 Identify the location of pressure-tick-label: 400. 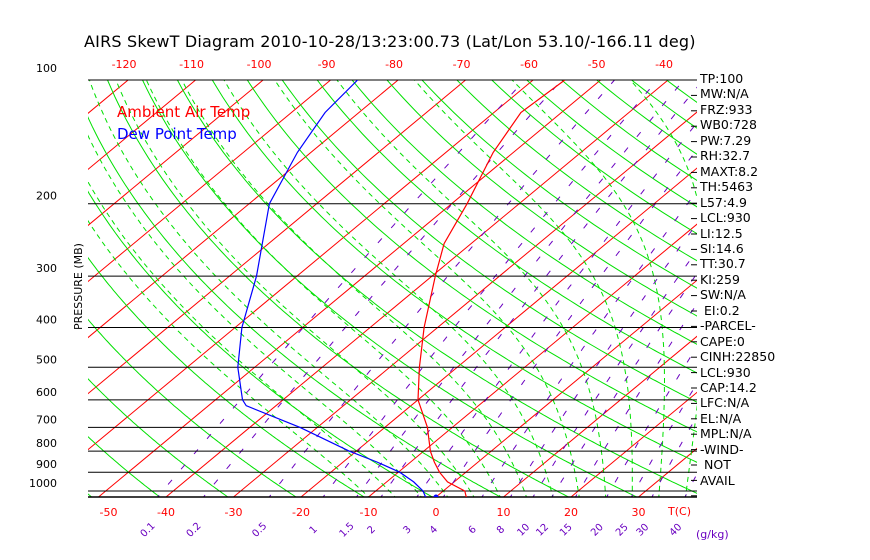
(46, 319).